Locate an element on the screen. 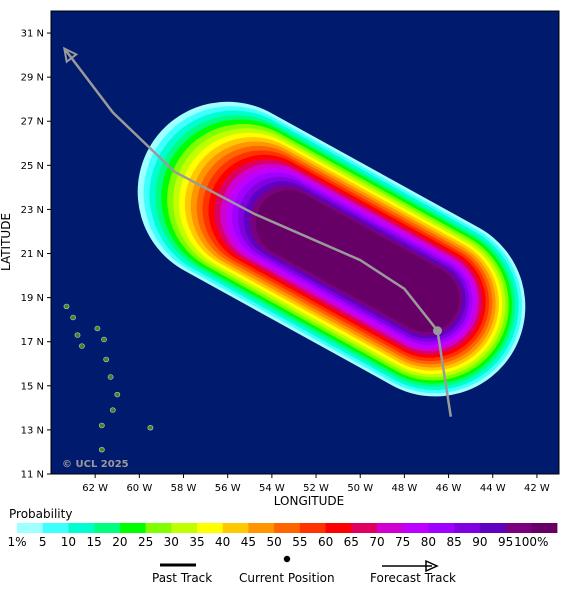  lat-tick-label: 17 N is located at coordinates (32, 342).